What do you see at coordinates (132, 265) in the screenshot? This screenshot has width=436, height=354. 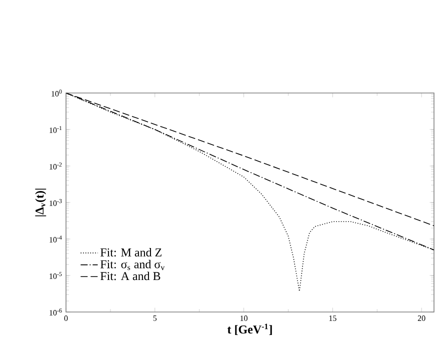 I see `legend-label: Fit: σ$_{s}$ and σ$_{v}$` at bounding box center [132, 265].